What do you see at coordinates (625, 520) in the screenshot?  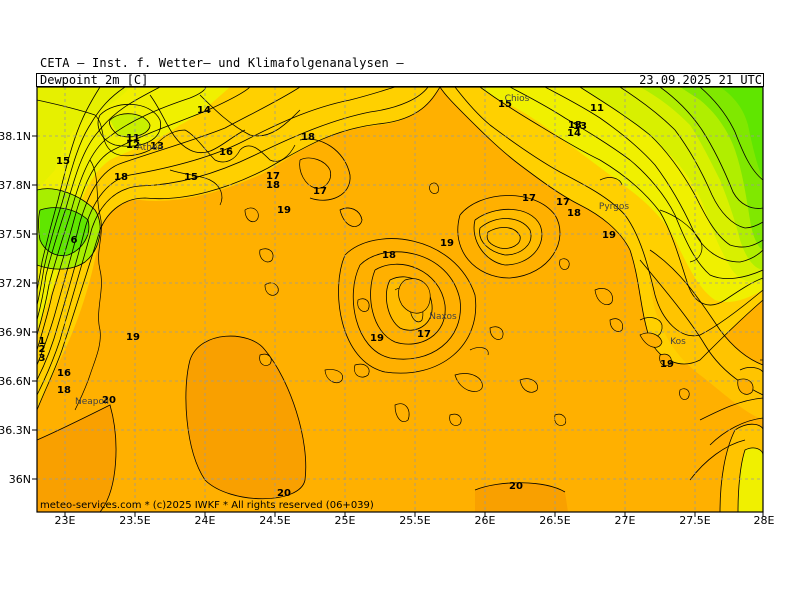 I see `lon-label: 27E` at bounding box center [625, 520].